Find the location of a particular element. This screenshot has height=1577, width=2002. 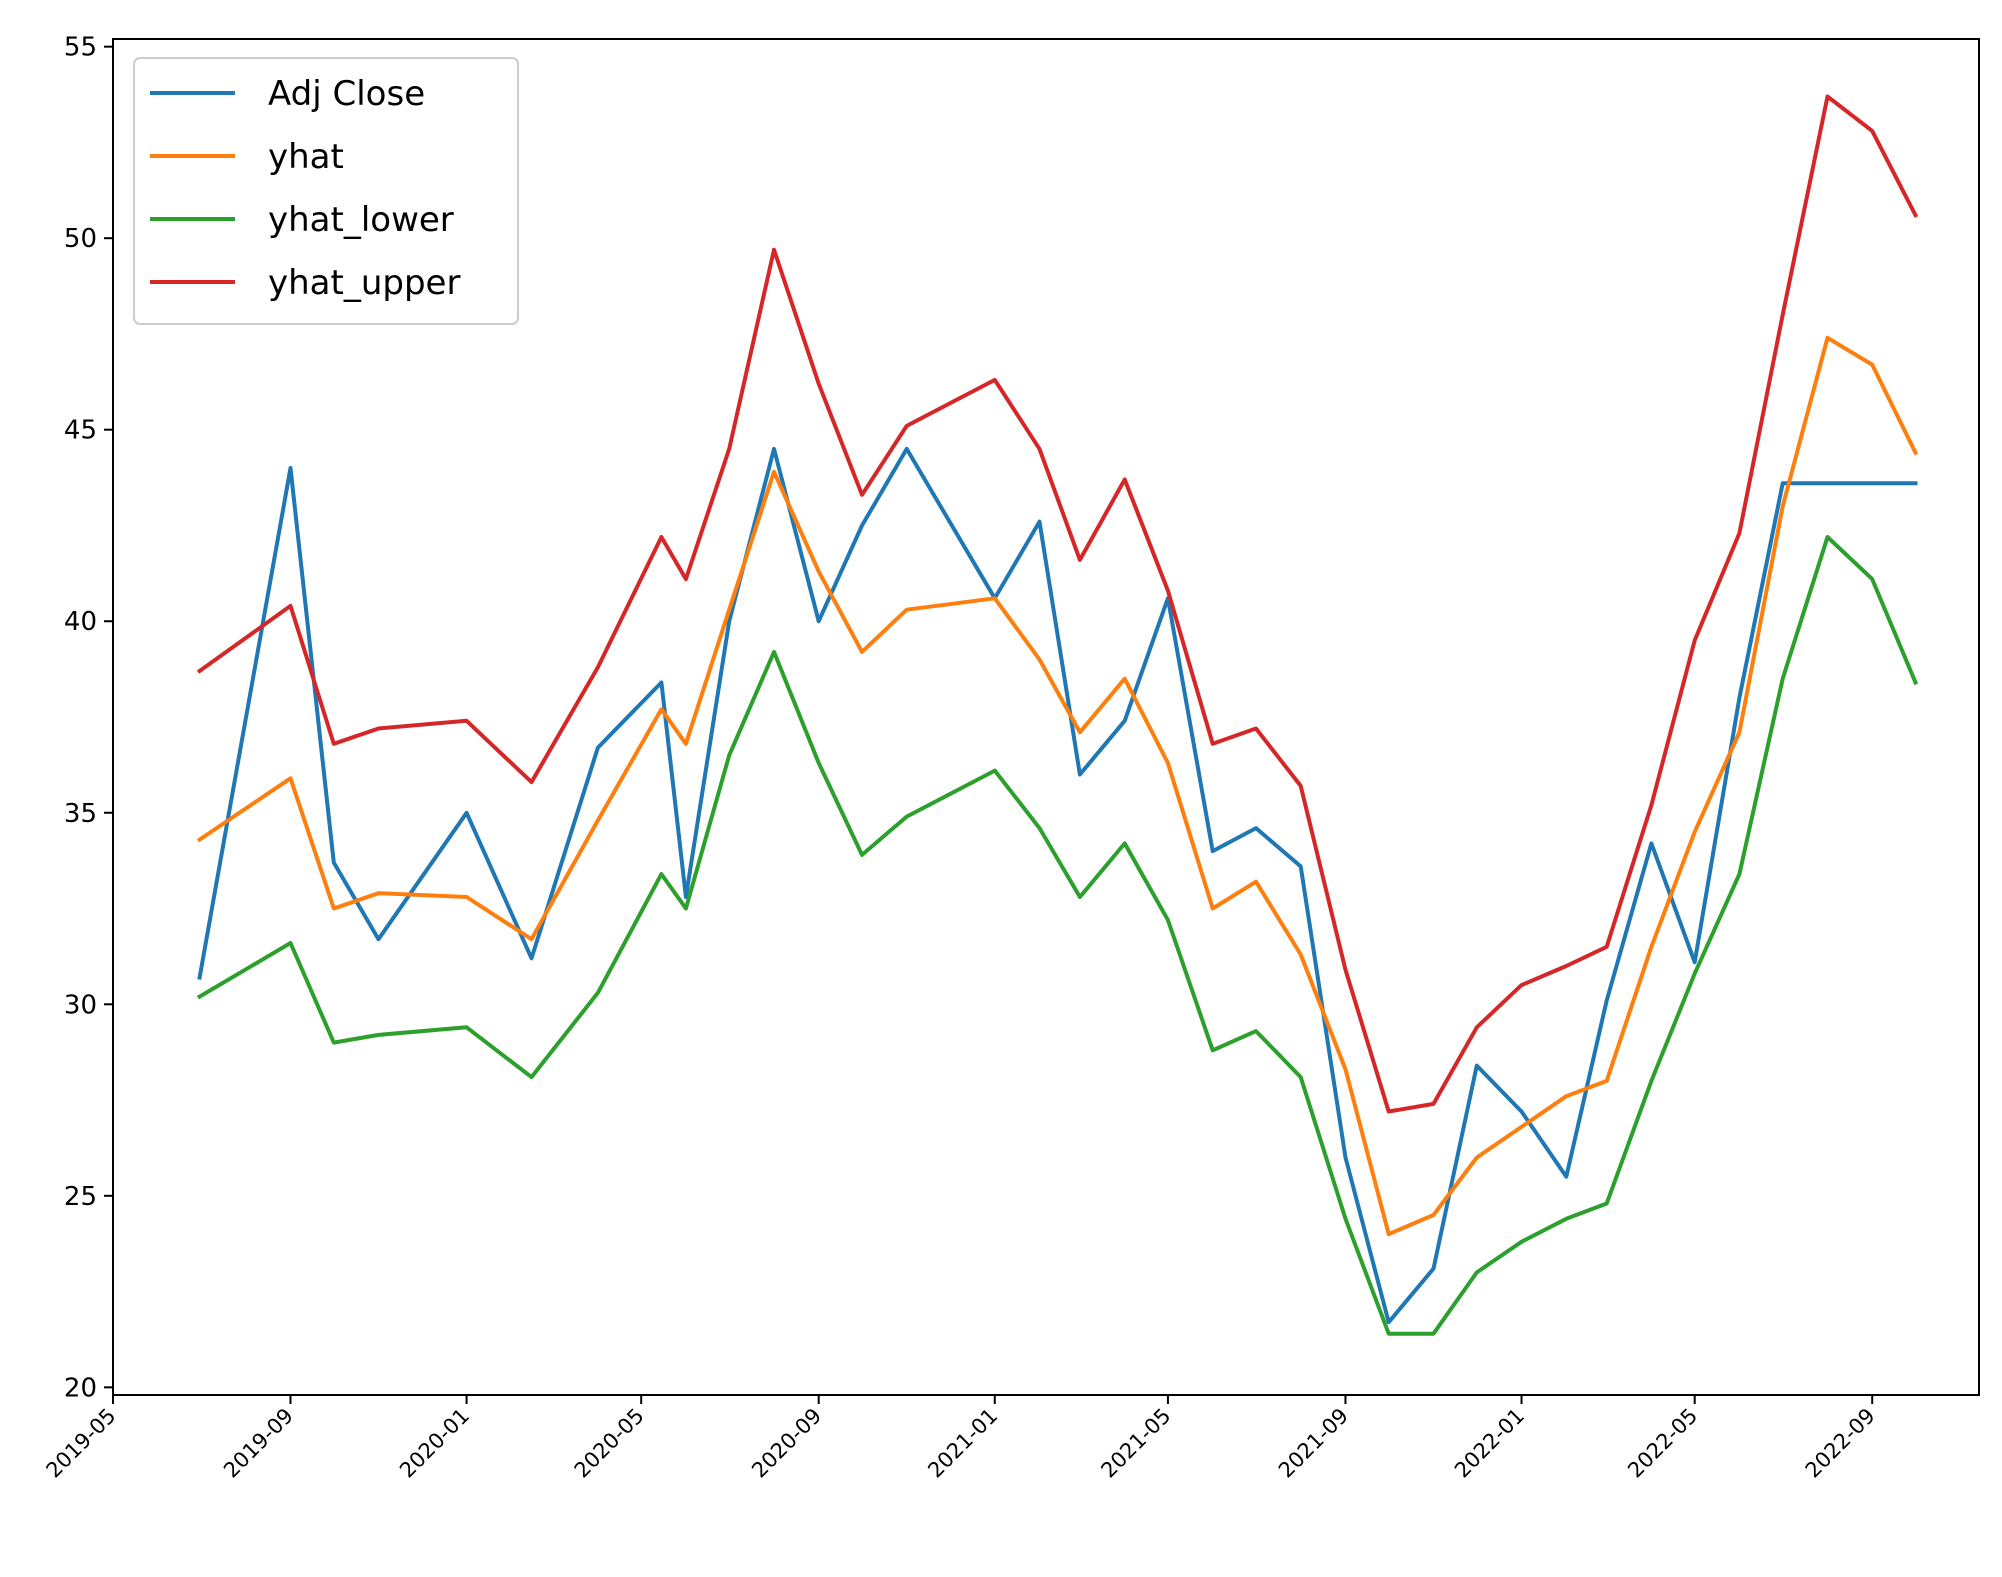

legend-label-yhat-lower: yhat_lower is located at coordinates (361, 220).